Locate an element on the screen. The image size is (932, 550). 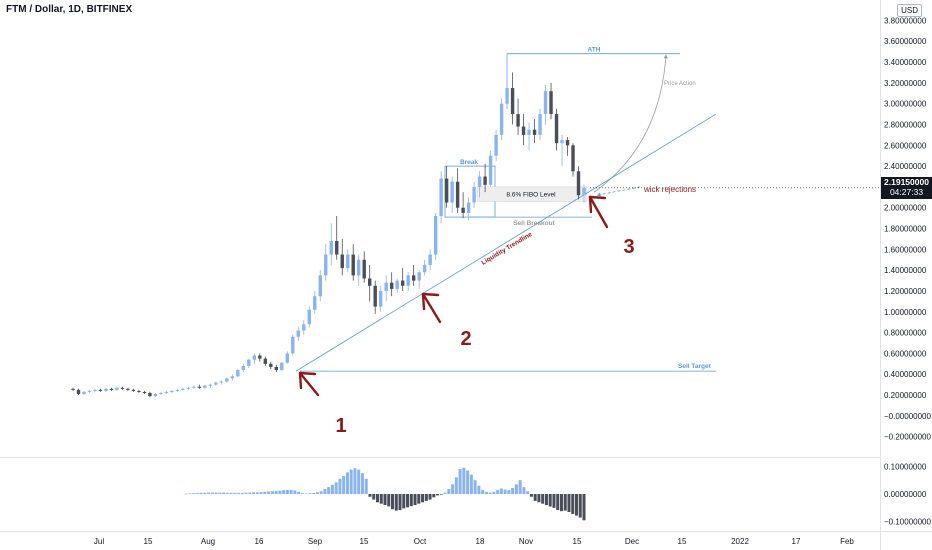
pane-divider is located at coordinates (440, 457).